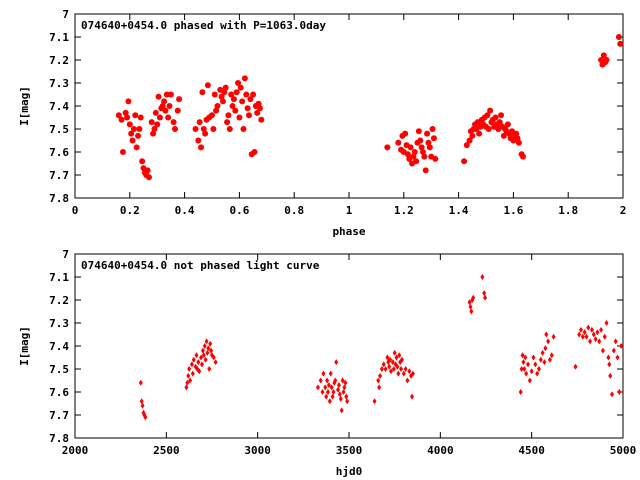 The height and width of the screenshot is (480, 640). What do you see at coordinates (203, 25) in the screenshot?
I see `chart-title: 074640+0454.0 phased with P=1063.0day` at bounding box center [203, 25].